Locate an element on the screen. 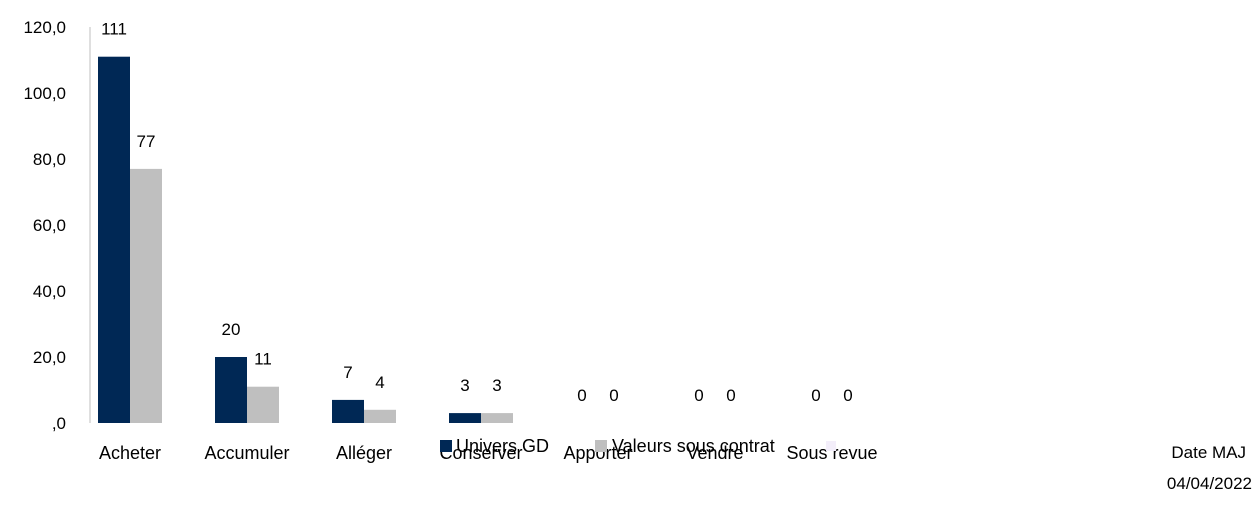 This screenshot has width=1256, height=511. category-label-sous-revue: Sous revue is located at coordinates (831, 453).